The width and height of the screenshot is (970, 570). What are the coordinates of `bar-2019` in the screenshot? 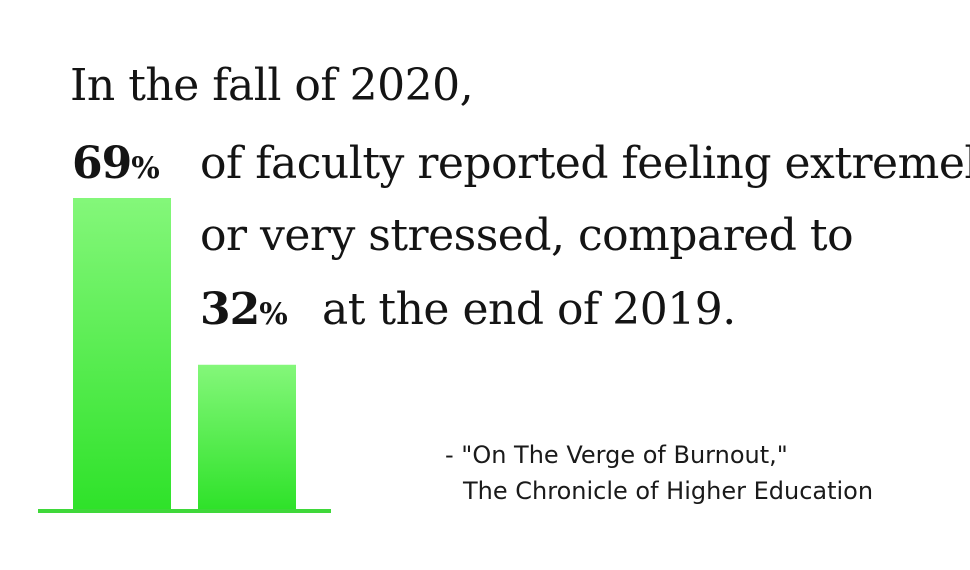 It's located at (247, 436).